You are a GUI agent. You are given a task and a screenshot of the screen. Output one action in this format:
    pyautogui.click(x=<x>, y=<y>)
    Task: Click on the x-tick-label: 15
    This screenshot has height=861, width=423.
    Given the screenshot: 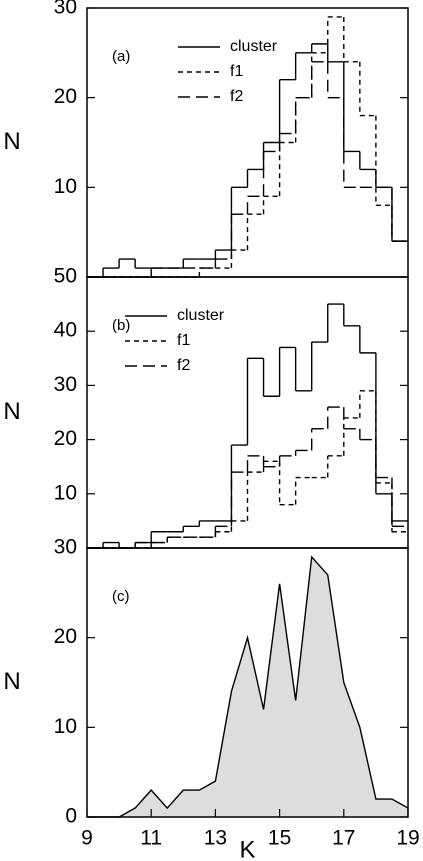 What is the action you would take?
    pyautogui.click(x=279, y=838)
    